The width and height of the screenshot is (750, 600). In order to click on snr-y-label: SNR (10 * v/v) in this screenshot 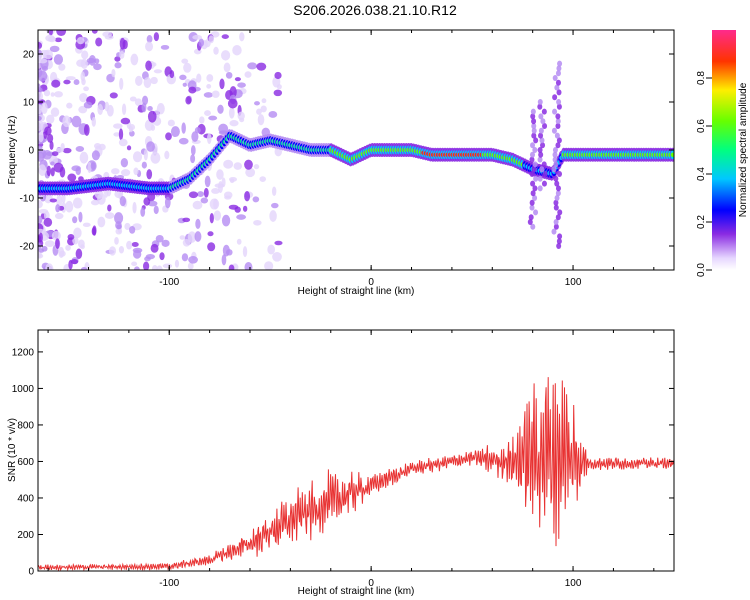, I will do `click(12, 450)`.